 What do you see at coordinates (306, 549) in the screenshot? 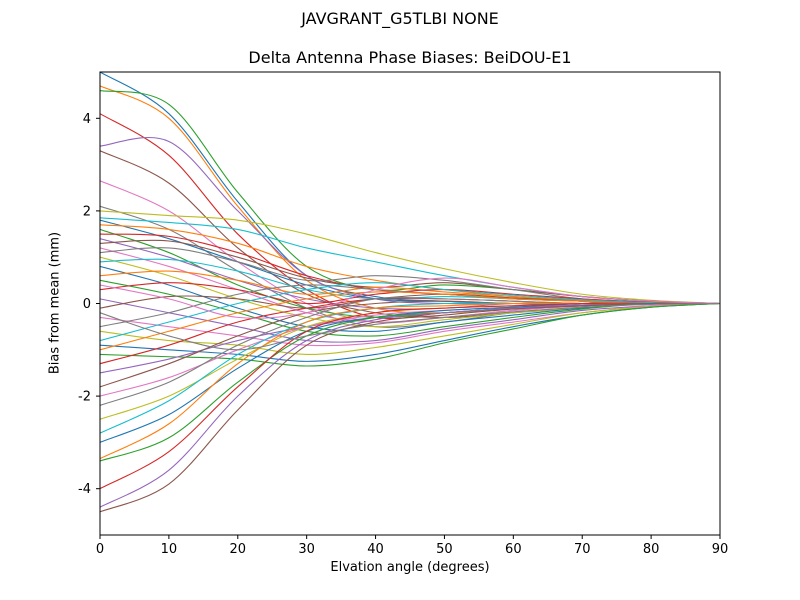
I see `x-tick-label: 30` at bounding box center [306, 549].